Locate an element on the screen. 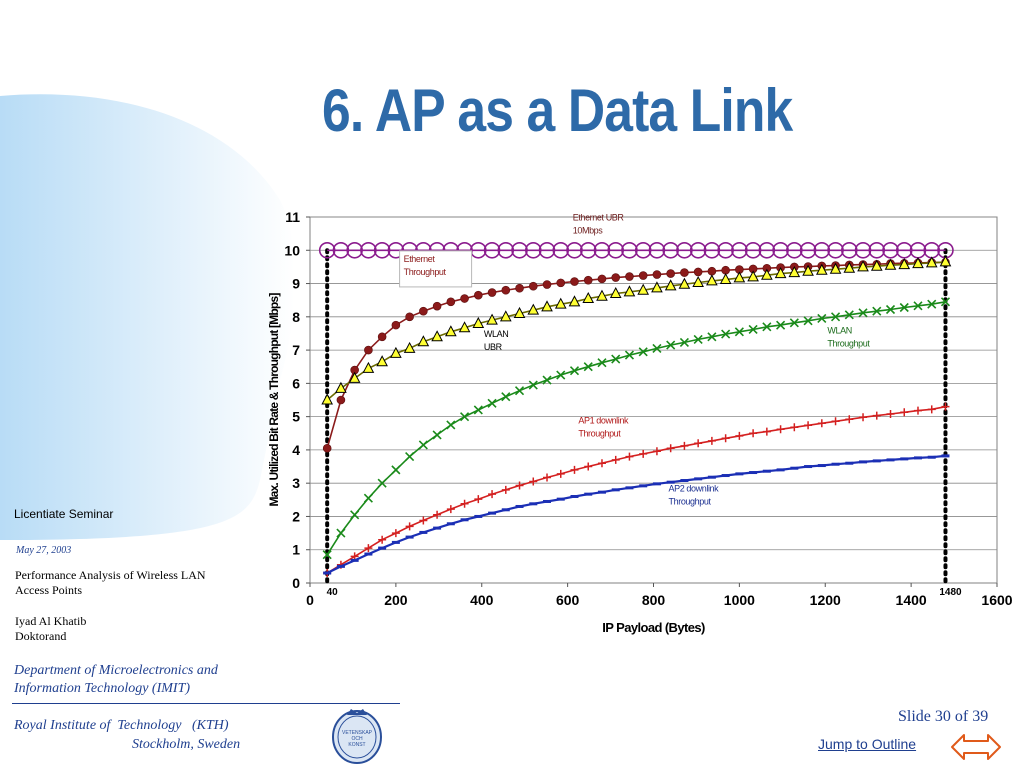  x-axis-title: IP Payload (Bytes) is located at coordinates (653, 627).